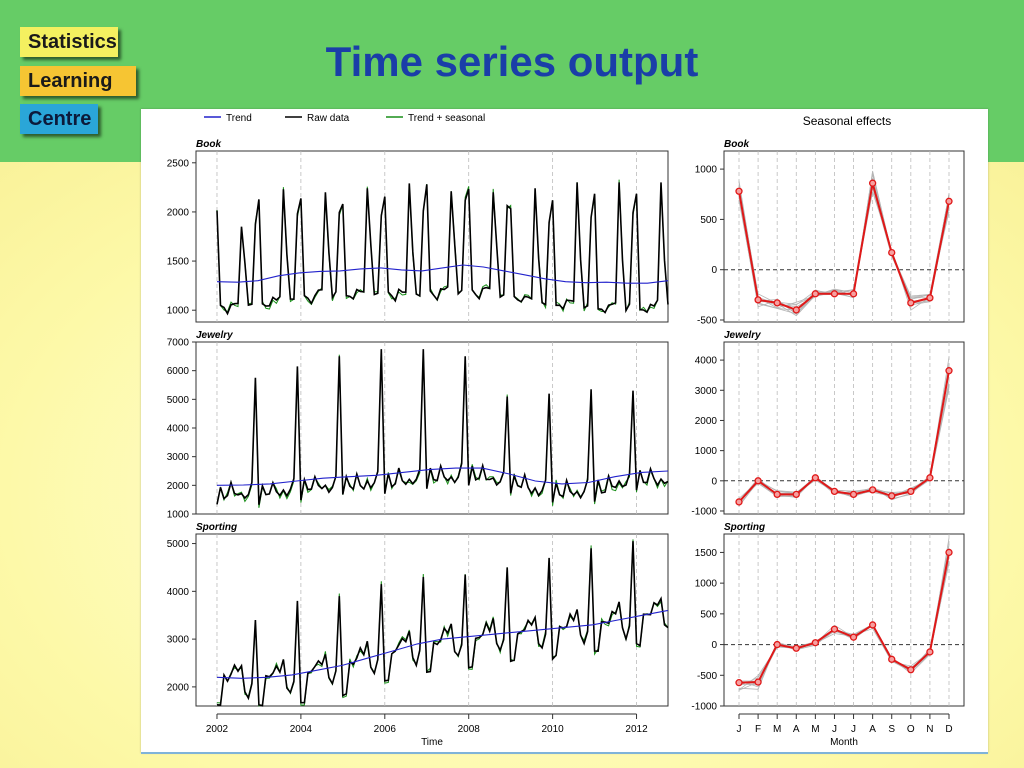 The width and height of the screenshot is (1024, 768). Describe the element at coordinates (432, 742) in the screenshot. I see `x-axis-title: Time` at that location.